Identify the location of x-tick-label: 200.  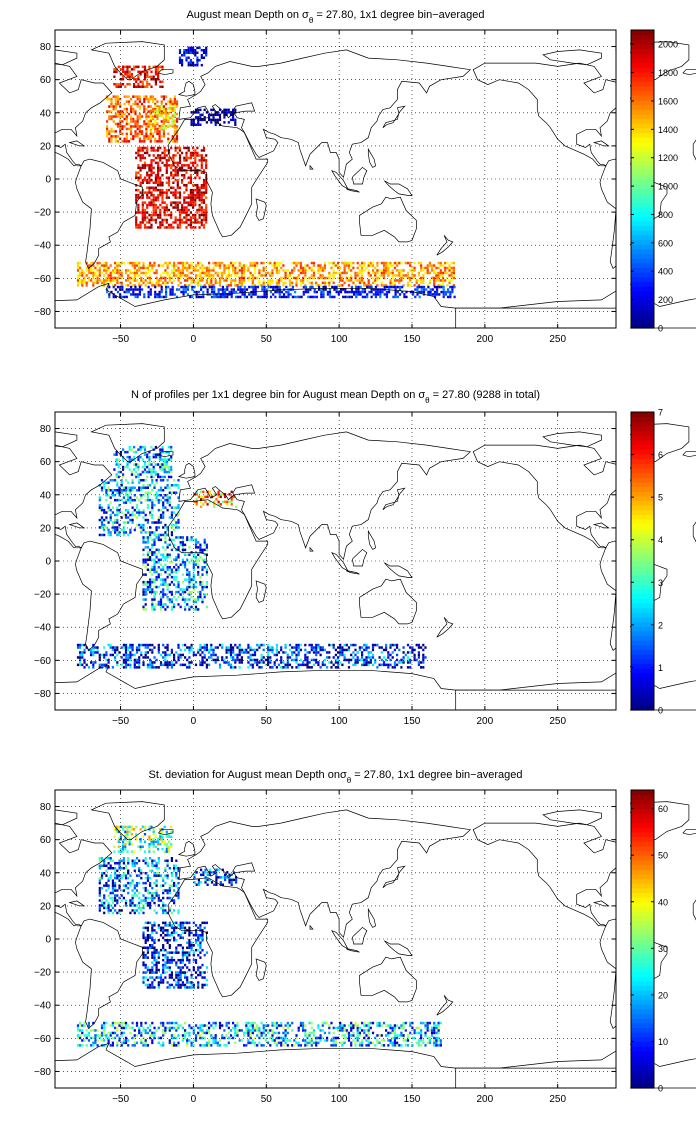
(485, 339).